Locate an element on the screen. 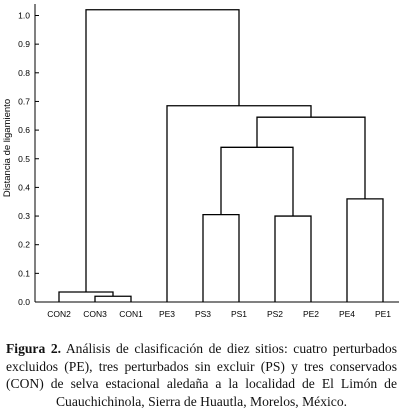 This screenshot has height=411, width=401. y-tick-label: 0.4 is located at coordinates (24, 187).